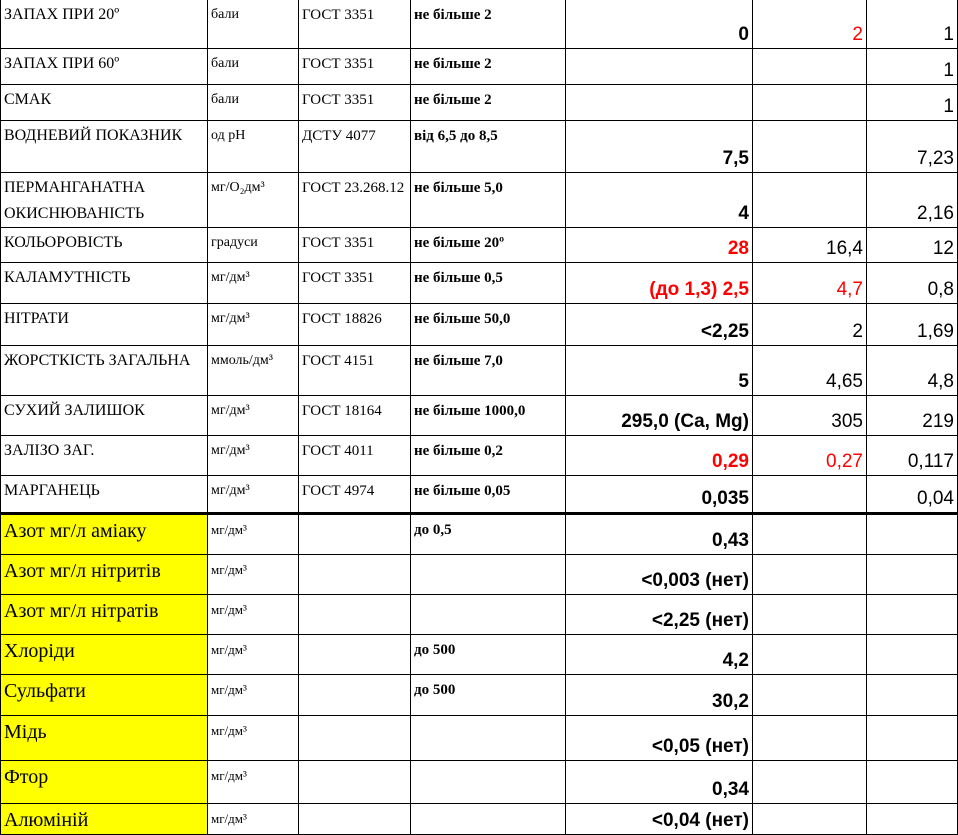  I want to click on result-1-cell: 0, so click(659, 24).